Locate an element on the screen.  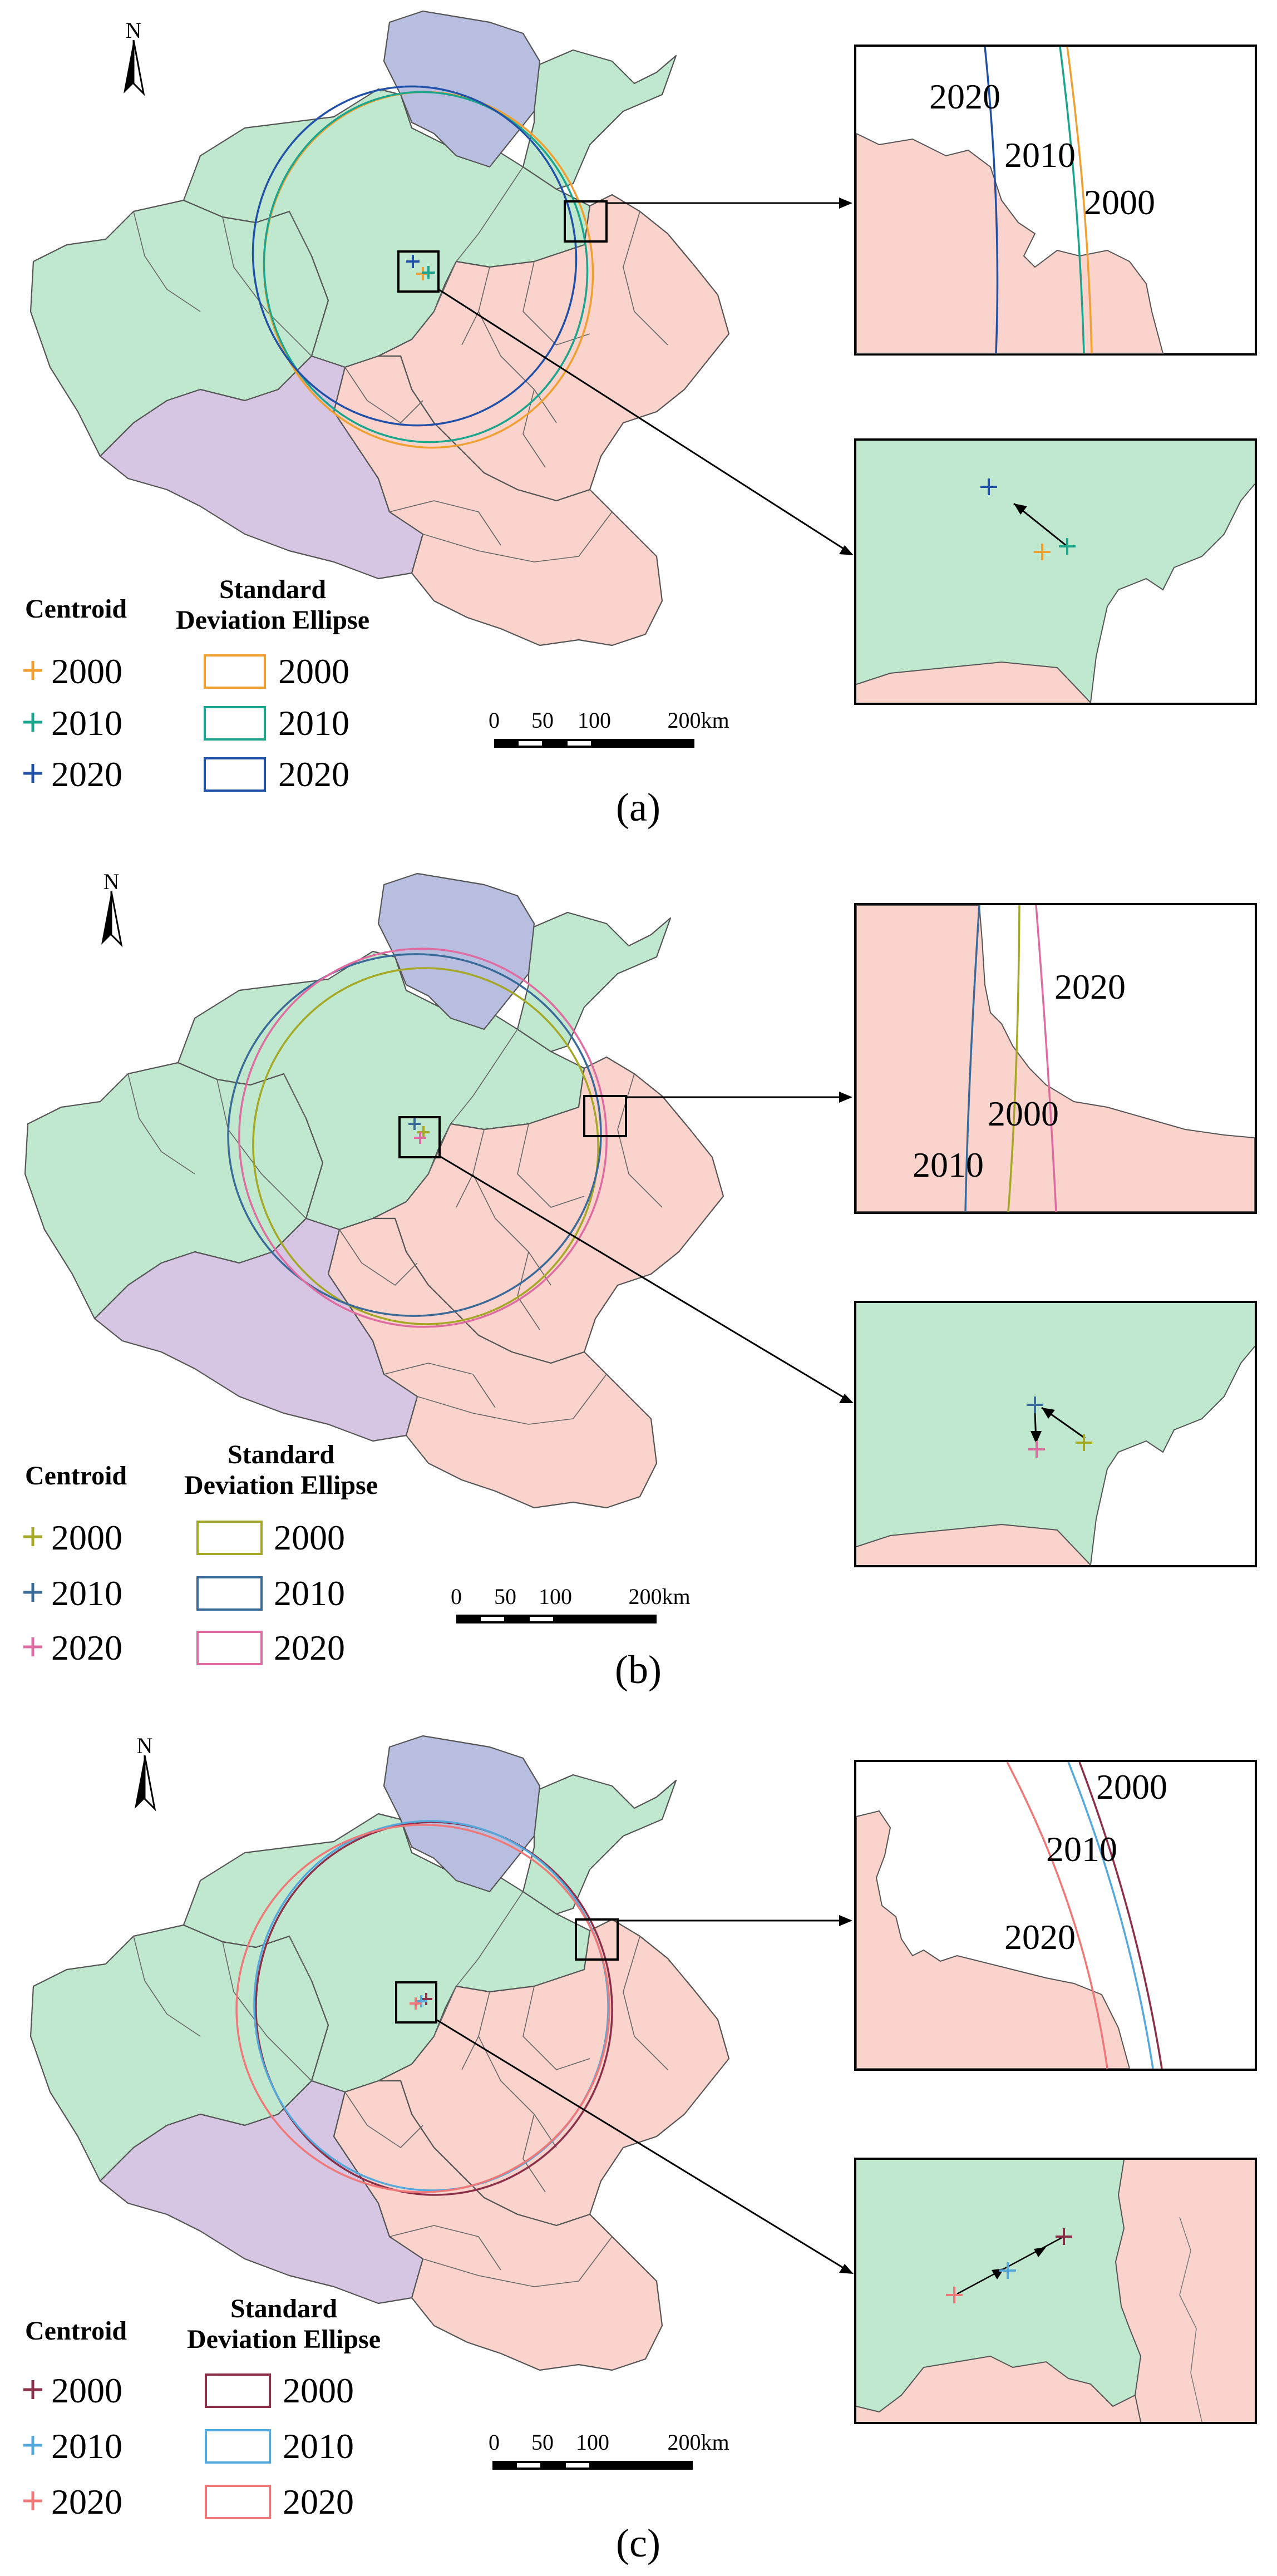
inset-label-3: 2010 is located at coordinates (948, 1165).